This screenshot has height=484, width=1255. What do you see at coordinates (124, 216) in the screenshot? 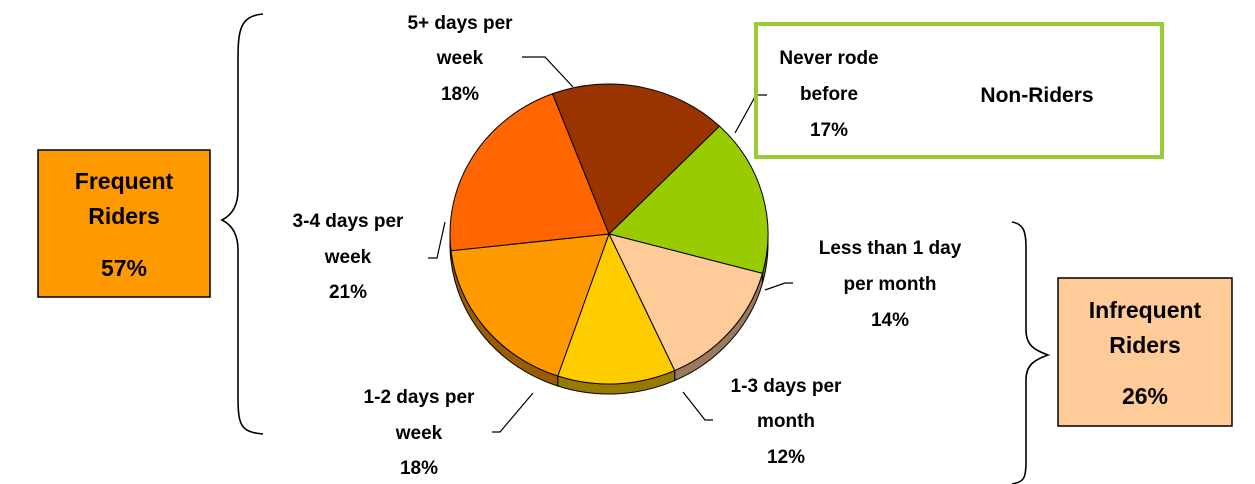
I see `frequent-riders-title-2: Riders` at bounding box center [124, 216].